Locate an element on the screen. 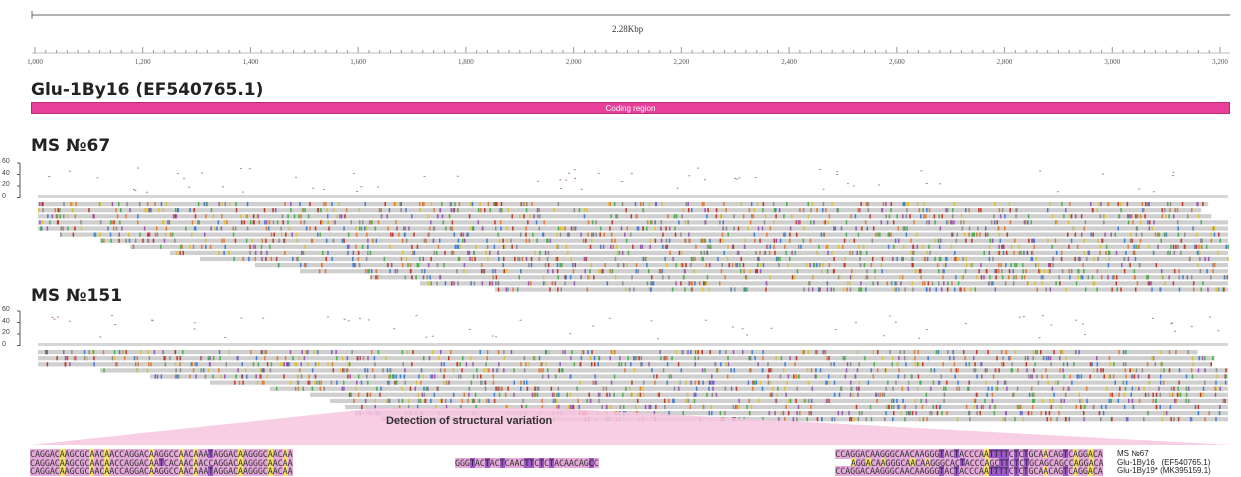 Image resolution: width=1241 pixels, height=477 pixels. ruler-tick-label: 1,800 is located at coordinates (466, 62).